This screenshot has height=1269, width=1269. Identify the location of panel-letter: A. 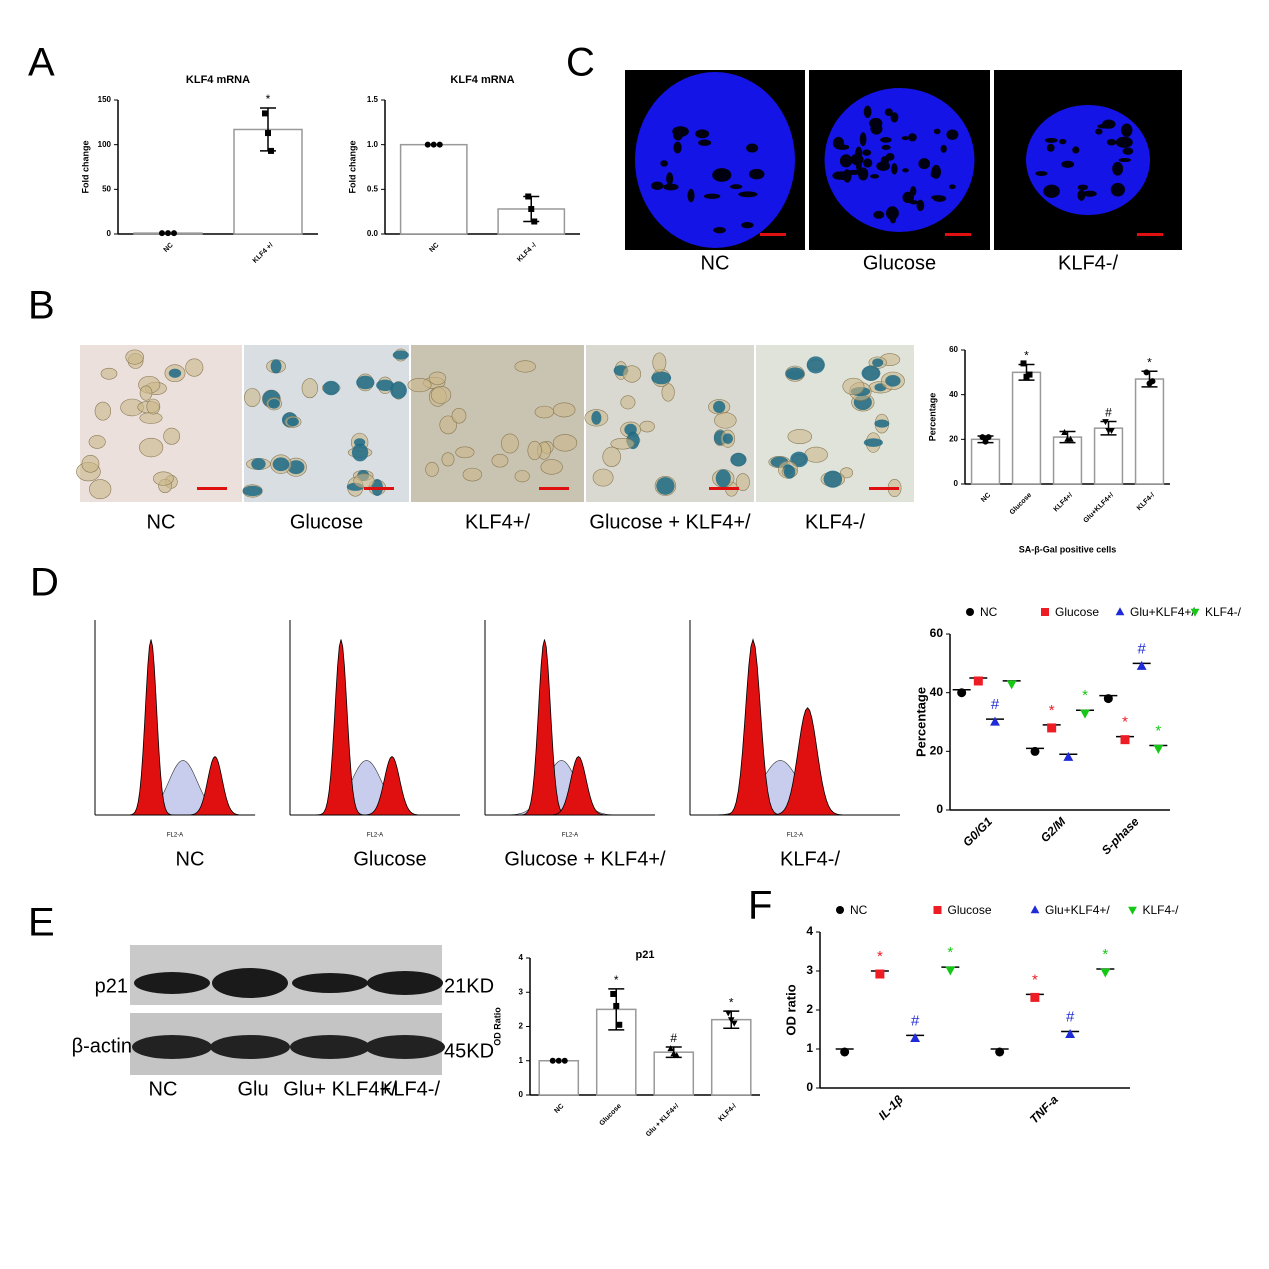
(41, 63).